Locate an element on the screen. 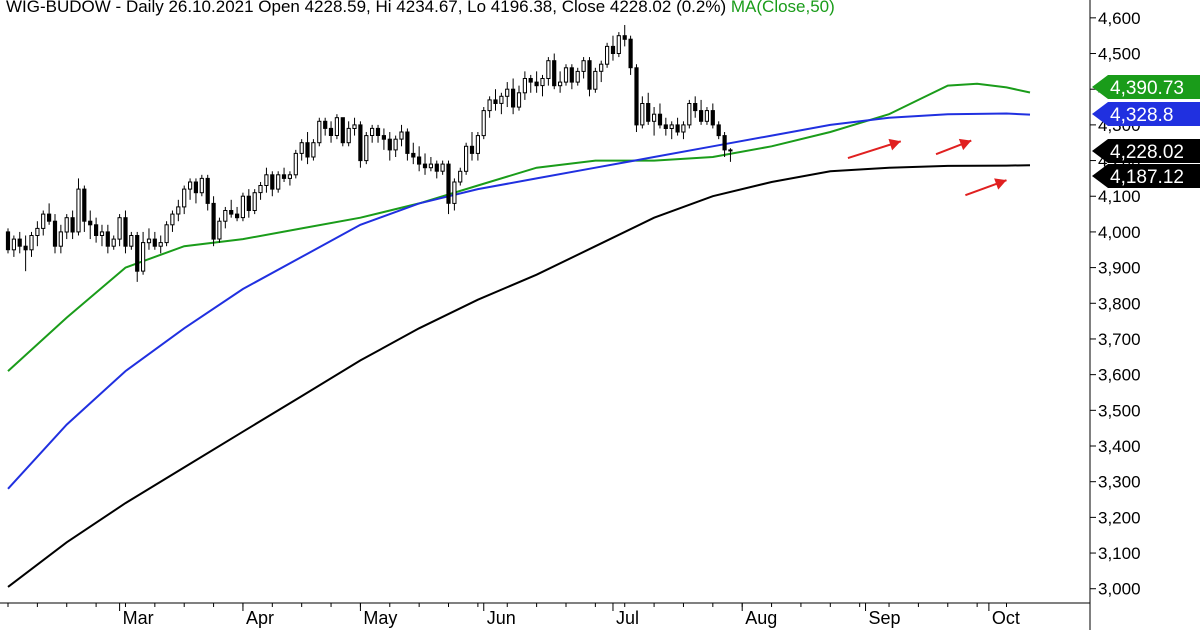 This screenshot has width=1200, height=635. x-tick-label: Aug is located at coordinates (761, 618).